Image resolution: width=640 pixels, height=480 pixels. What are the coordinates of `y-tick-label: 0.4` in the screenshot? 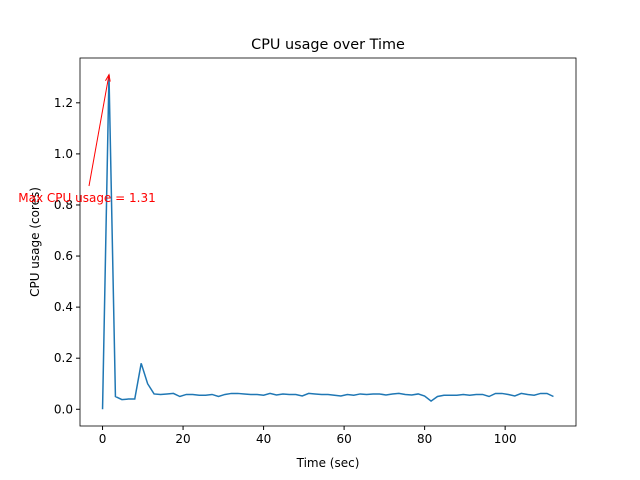 It's located at (63, 307).